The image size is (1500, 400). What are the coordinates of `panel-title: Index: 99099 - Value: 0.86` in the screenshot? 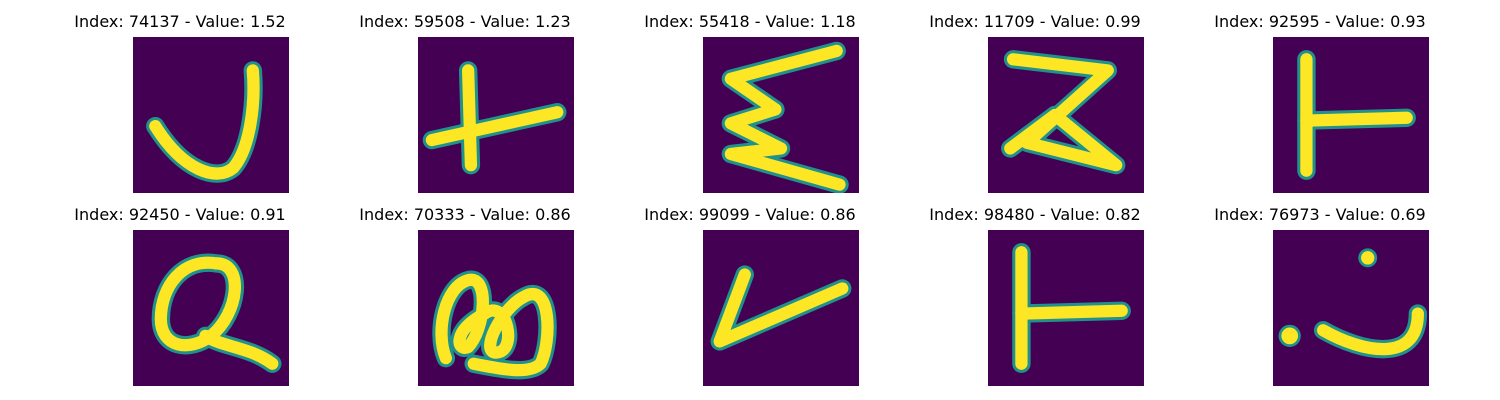 It's located at (750, 214).